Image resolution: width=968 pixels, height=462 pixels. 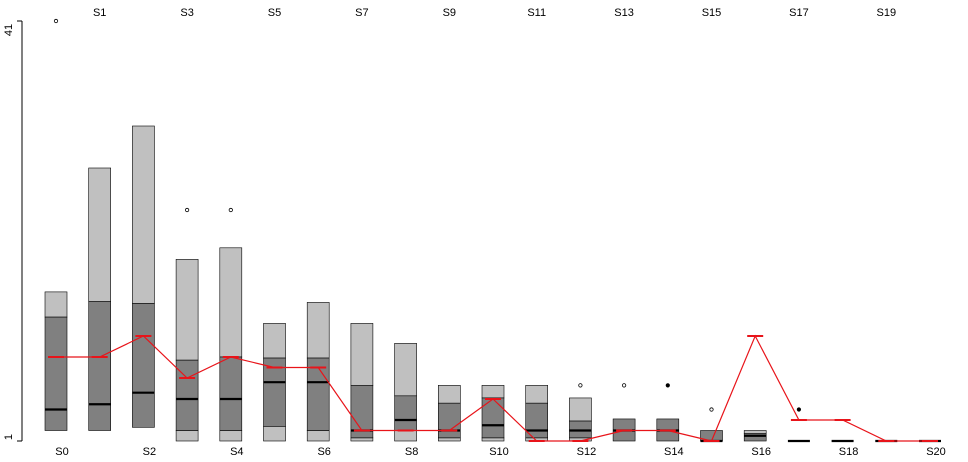 What do you see at coordinates (56, 304) in the screenshot?
I see `box-s0-upper-range` at bounding box center [56, 304].